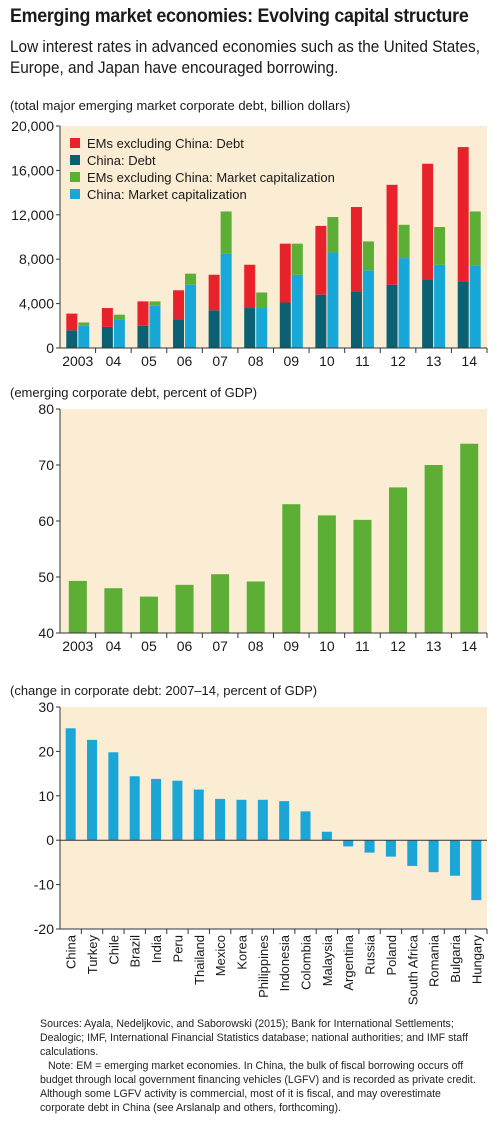 This screenshot has height=1140, width=500. I want to click on x-tick-label: Brazil, so click(135, 951).